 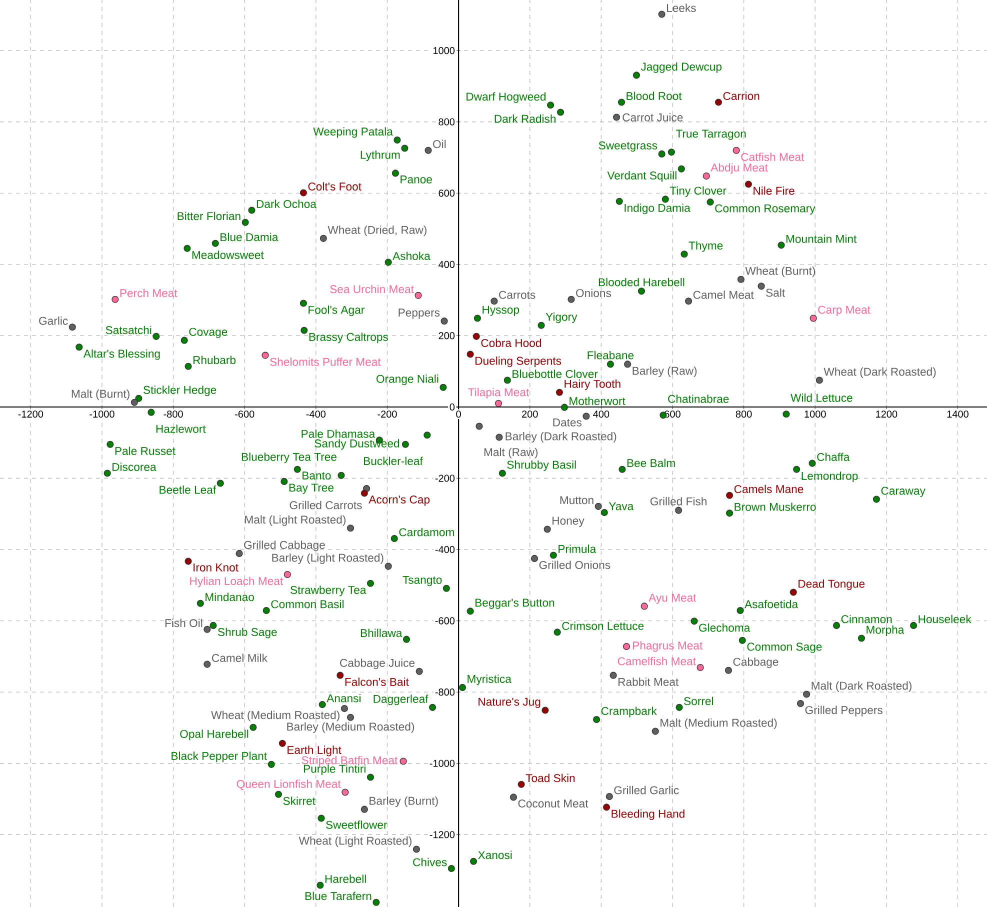 What do you see at coordinates (446, 193) in the screenshot?
I see `y-tick-label: 600` at bounding box center [446, 193].